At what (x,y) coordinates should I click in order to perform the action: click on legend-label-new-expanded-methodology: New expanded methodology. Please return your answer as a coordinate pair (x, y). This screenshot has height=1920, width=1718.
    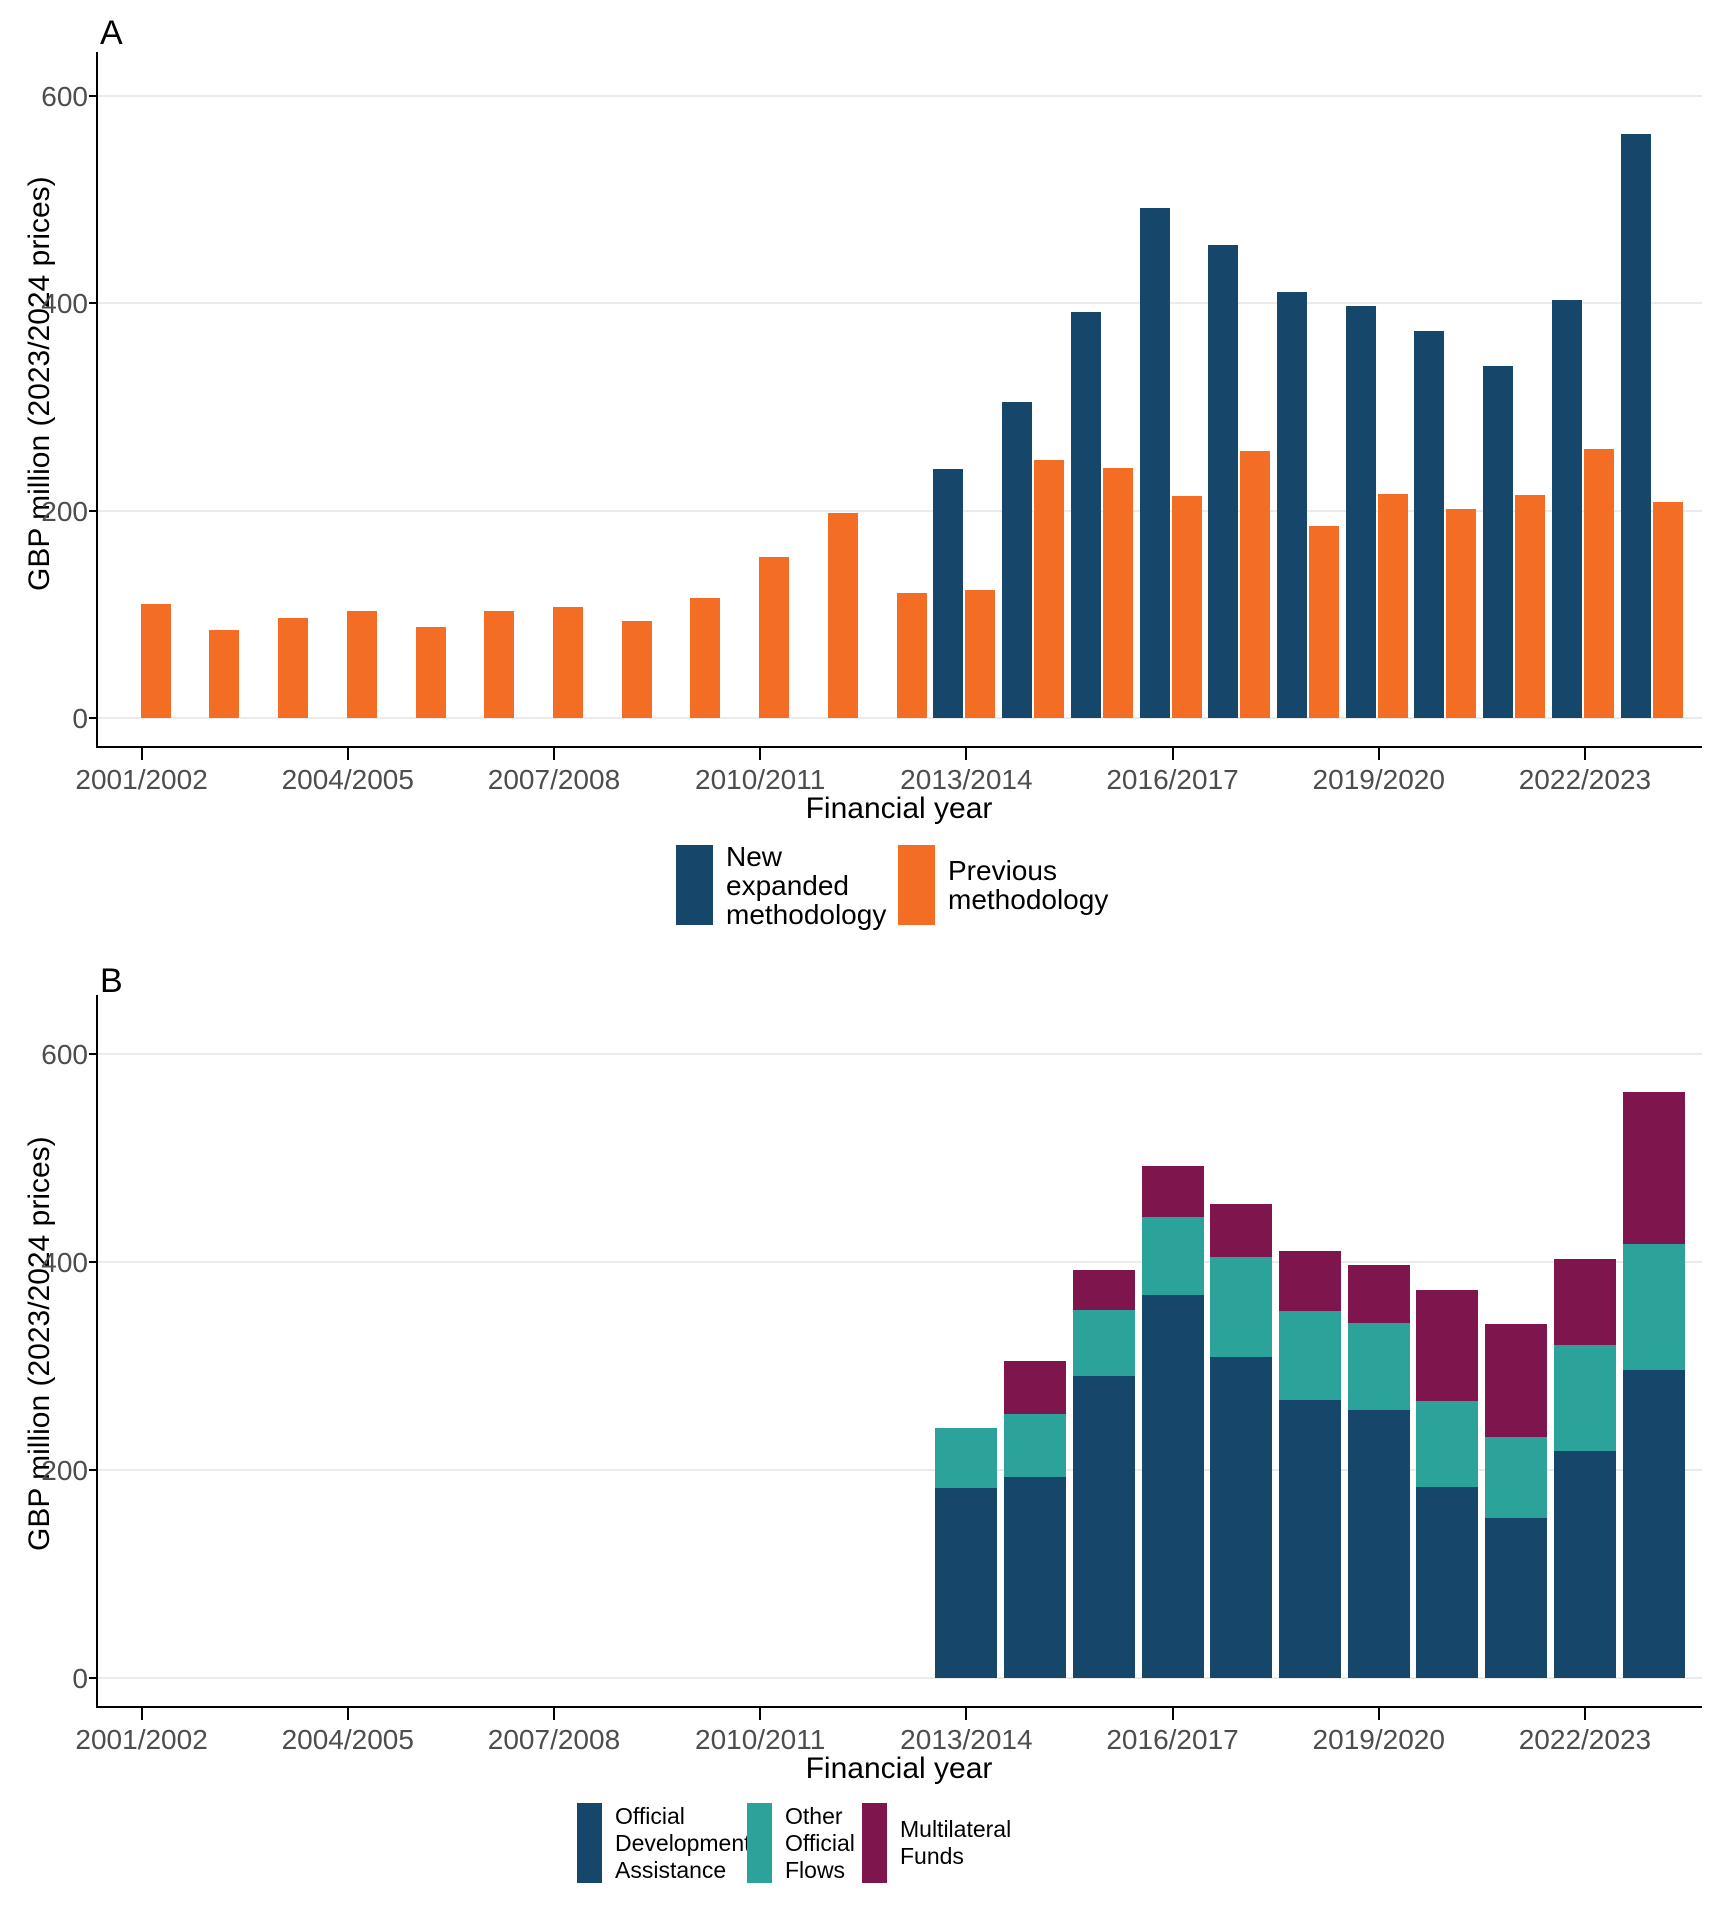
    Looking at the image, I should click on (806, 885).